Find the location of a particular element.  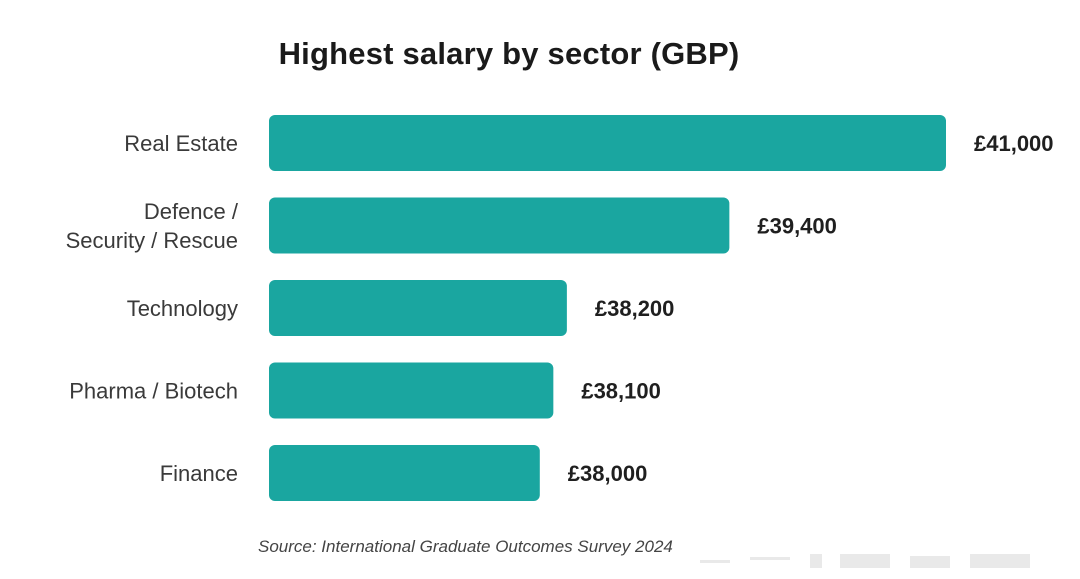

category-label-3: Pharma / Biotech is located at coordinates (153, 391).